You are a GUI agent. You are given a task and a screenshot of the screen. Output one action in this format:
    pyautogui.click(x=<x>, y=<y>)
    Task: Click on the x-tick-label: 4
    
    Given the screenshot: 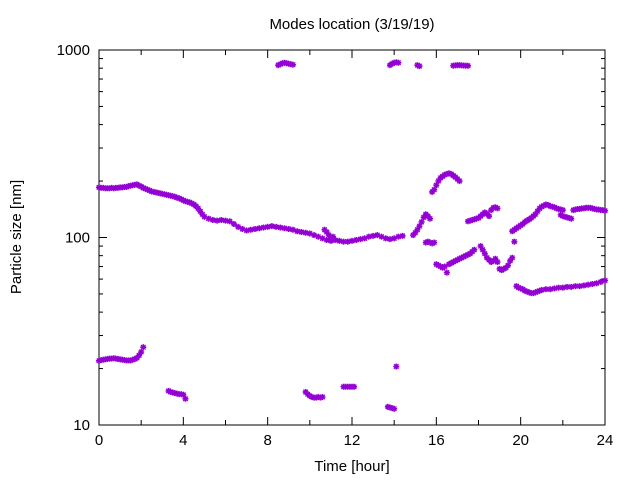 What is the action you would take?
    pyautogui.click(x=183, y=440)
    